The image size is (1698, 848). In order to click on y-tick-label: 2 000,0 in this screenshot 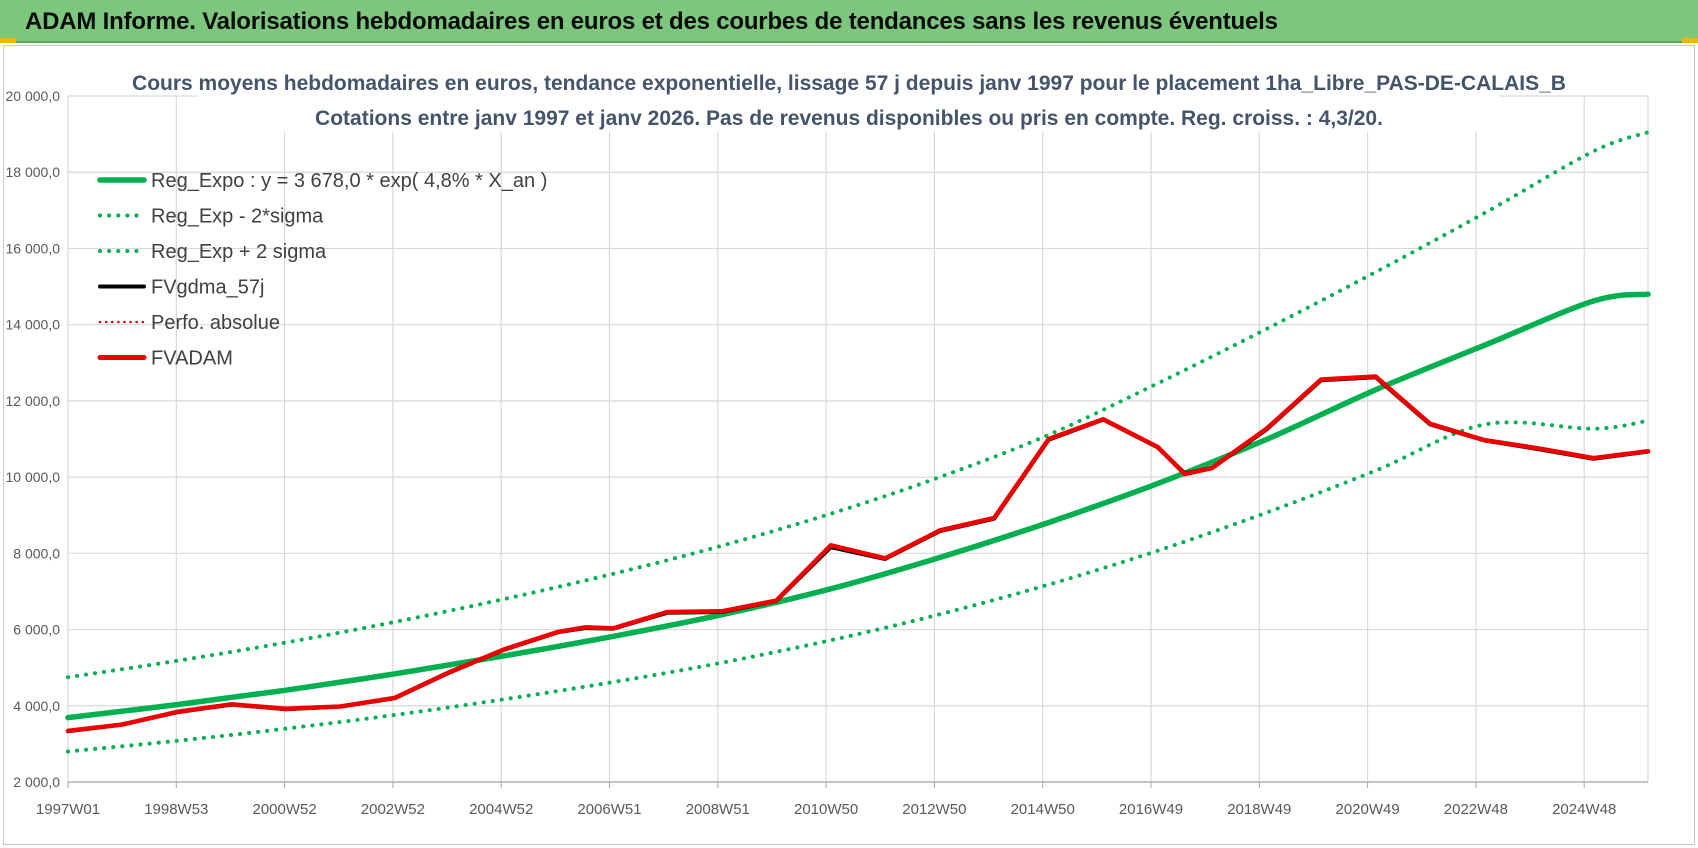, I will do `click(36, 782)`.